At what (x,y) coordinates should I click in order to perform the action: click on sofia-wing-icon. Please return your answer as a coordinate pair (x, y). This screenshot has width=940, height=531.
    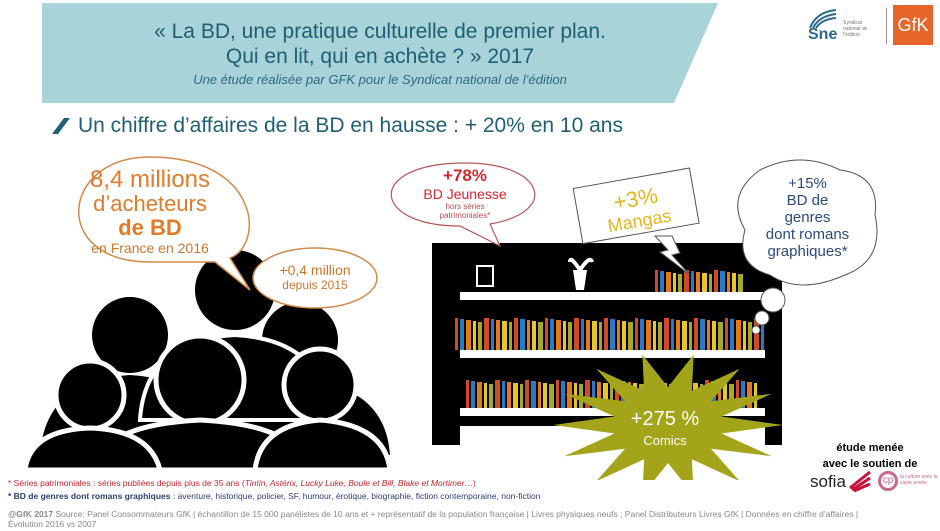
    Looking at the image, I should click on (860, 481).